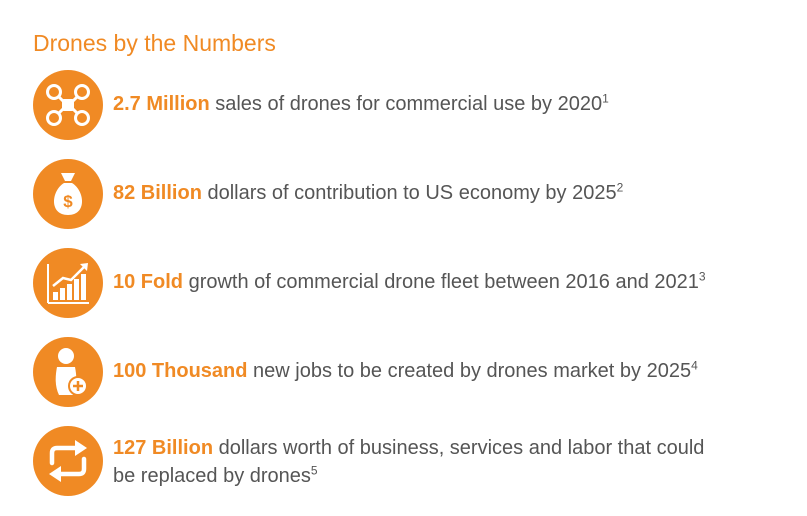 The image size is (807, 516). What do you see at coordinates (694, 365) in the screenshot?
I see `footnote-marker: 4` at bounding box center [694, 365].